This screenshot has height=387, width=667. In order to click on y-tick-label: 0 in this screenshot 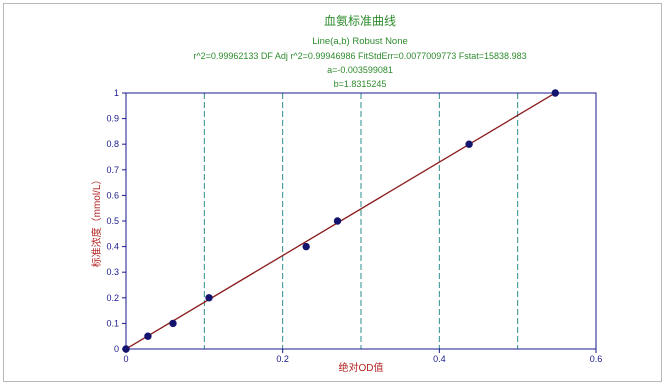, I will do `click(116, 349)`.